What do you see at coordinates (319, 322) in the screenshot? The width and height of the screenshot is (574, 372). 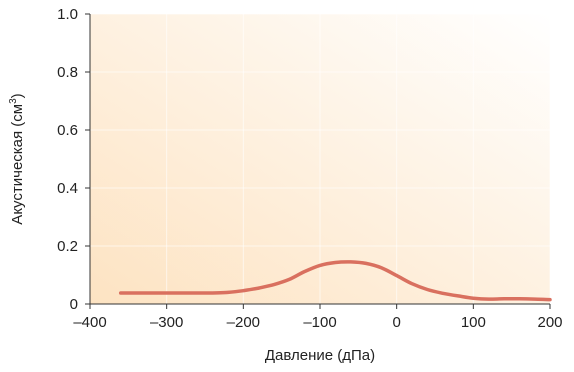 I see `x-tick-label: –100` at bounding box center [319, 322].